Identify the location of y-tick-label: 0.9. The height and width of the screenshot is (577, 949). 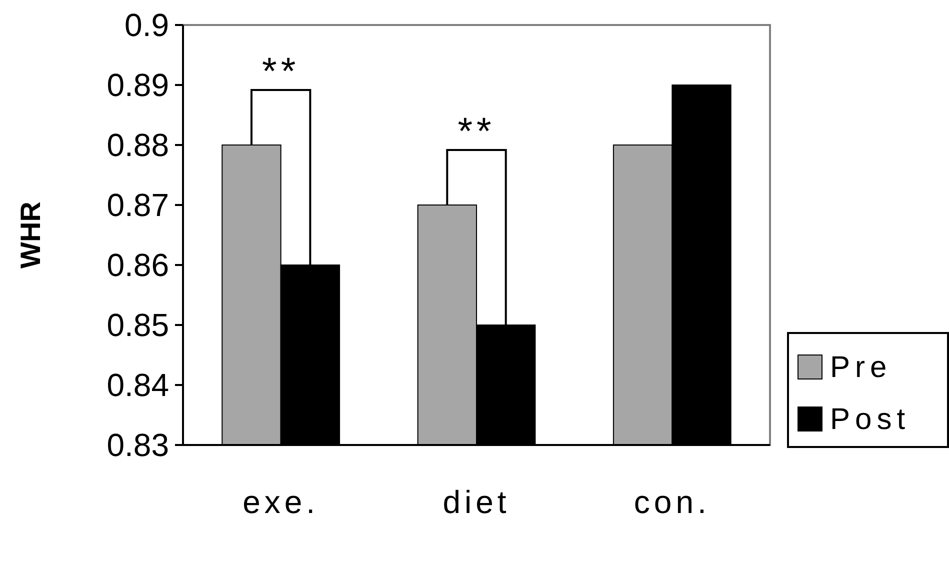
(146, 25).